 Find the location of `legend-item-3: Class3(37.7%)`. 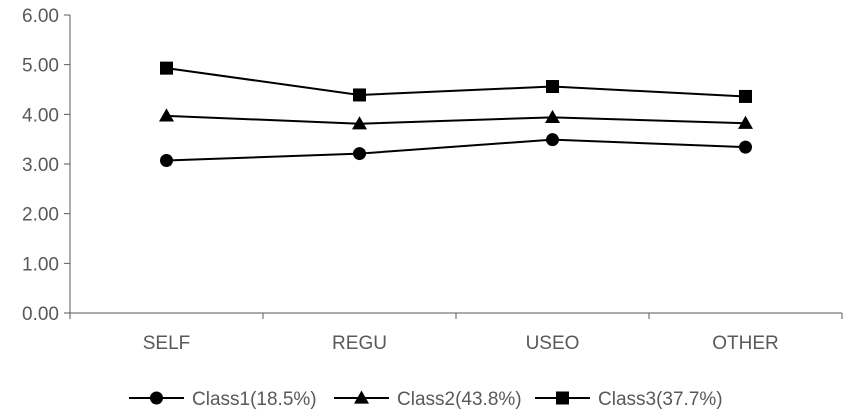

legend-item-3: Class3(37.7%) is located at coordinates (629, 399).